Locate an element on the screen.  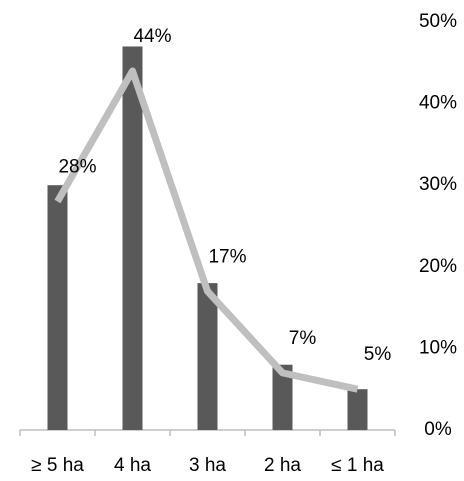
data-label: 44% is located at coordinates (152, 36).